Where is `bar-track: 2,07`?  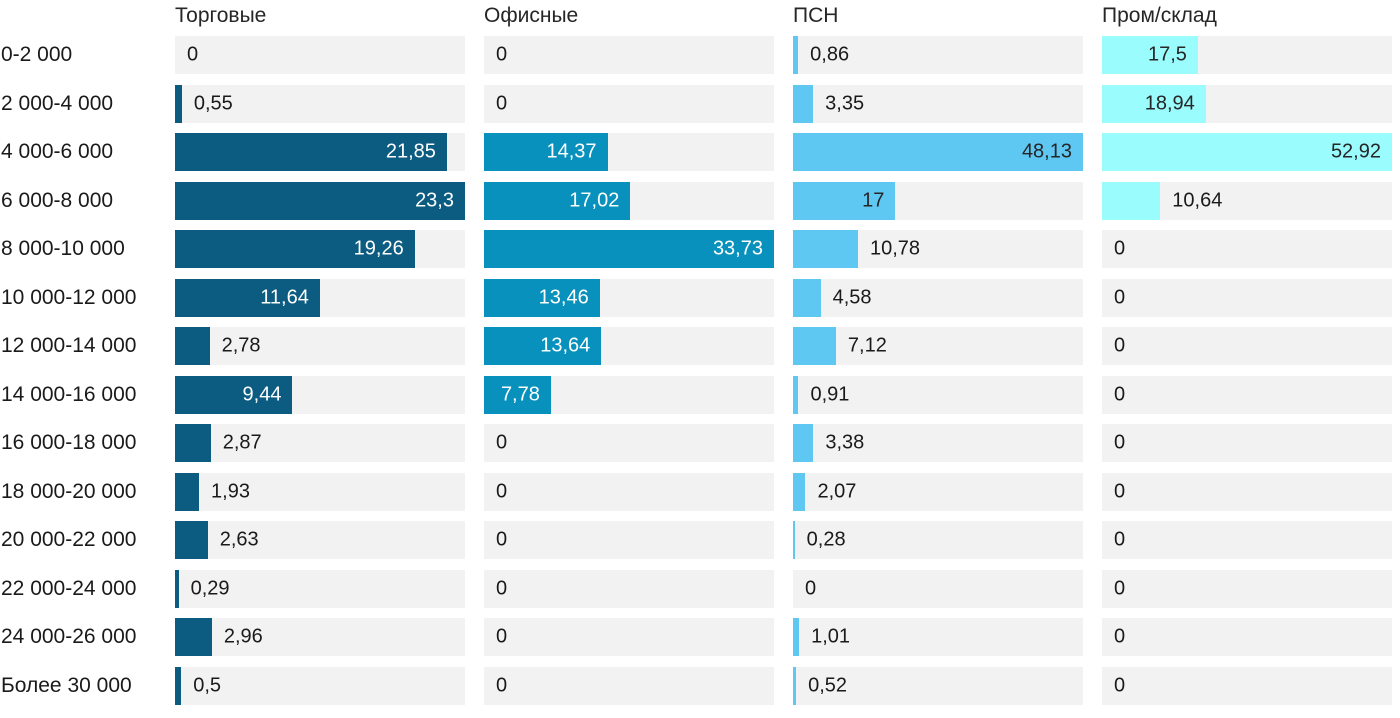 bar-track: 2,07 is located at coordinates (938, 491).